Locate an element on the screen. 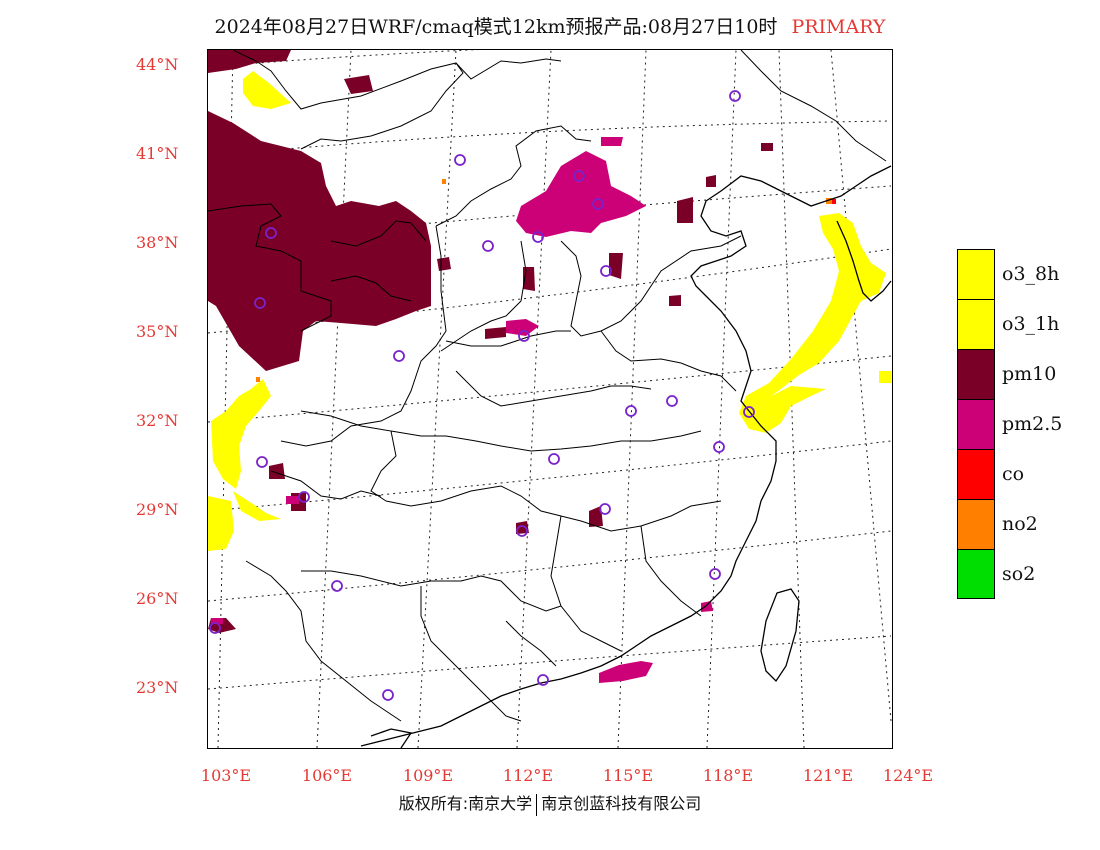 This screenshot has height=850, width=1100. lon-label-109: 109°E is located at coordinates (428, 775).